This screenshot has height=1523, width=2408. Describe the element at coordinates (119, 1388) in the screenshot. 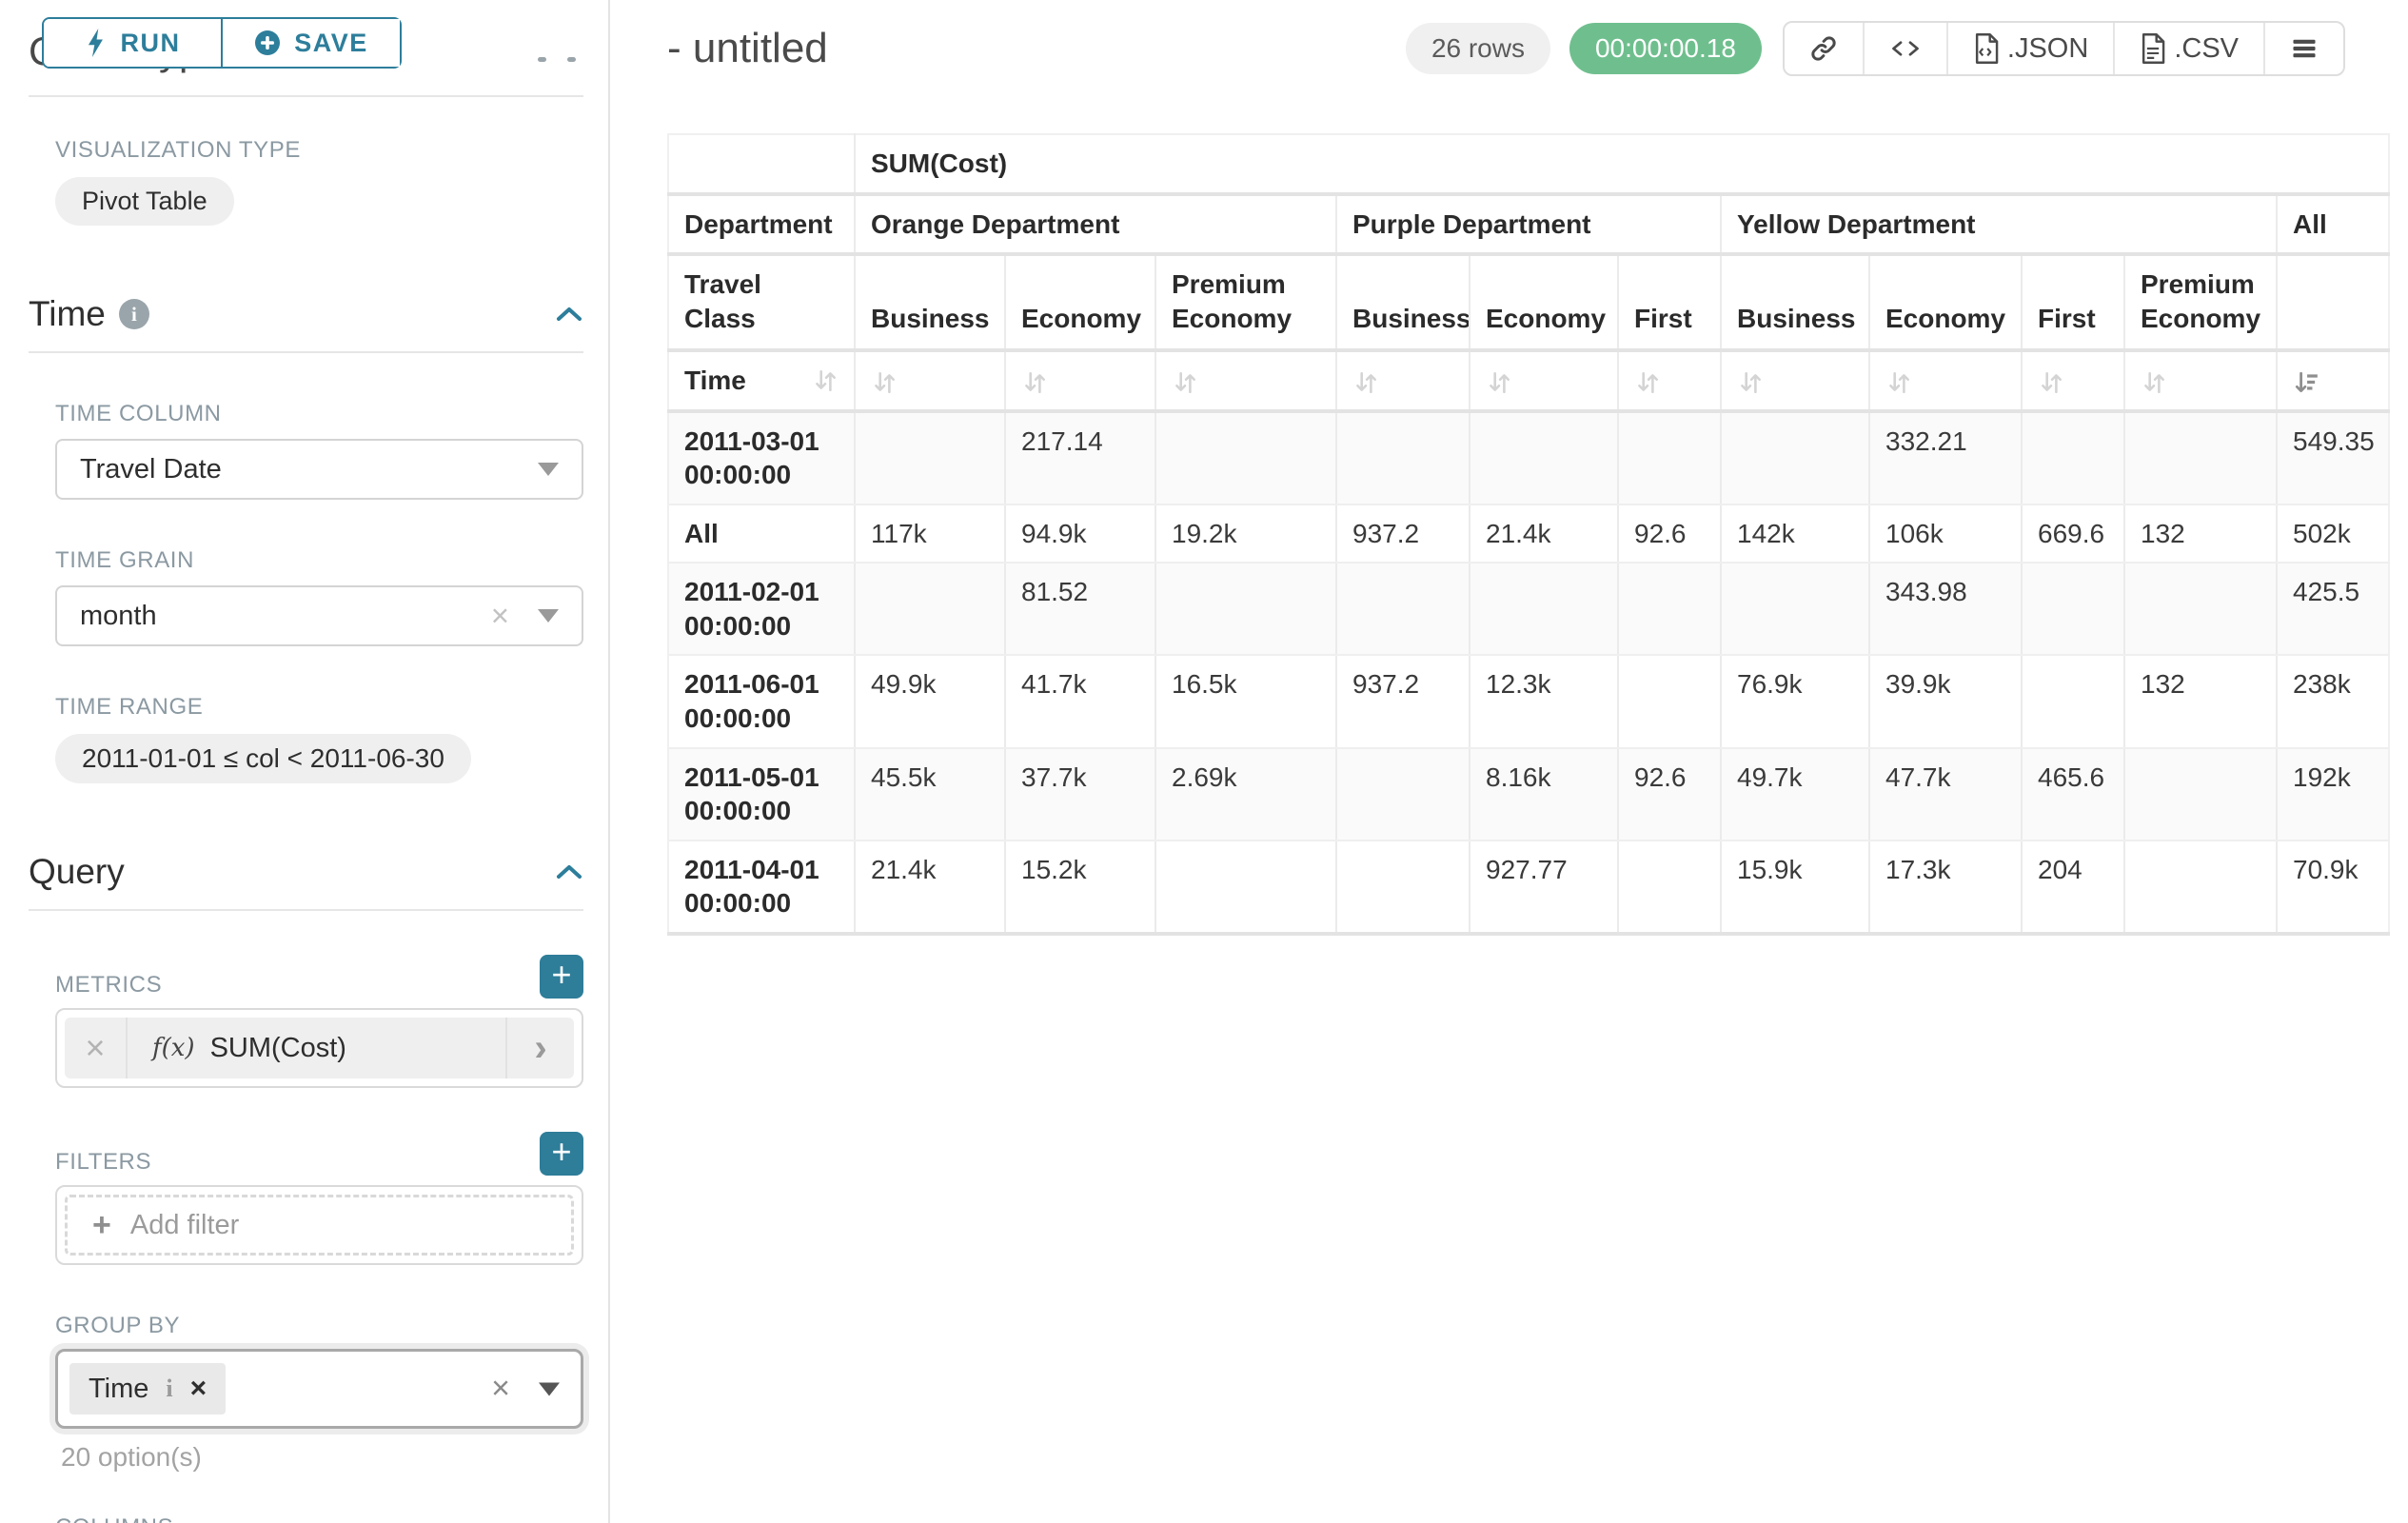

I see `token-label: Time` at that location.